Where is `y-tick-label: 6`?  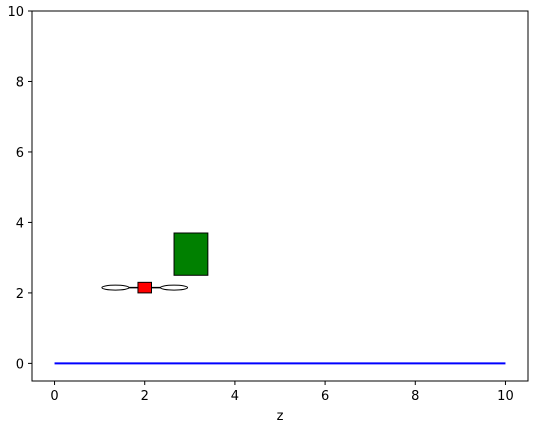 y-tick-label: 6 is located at coordinates (20, 153).